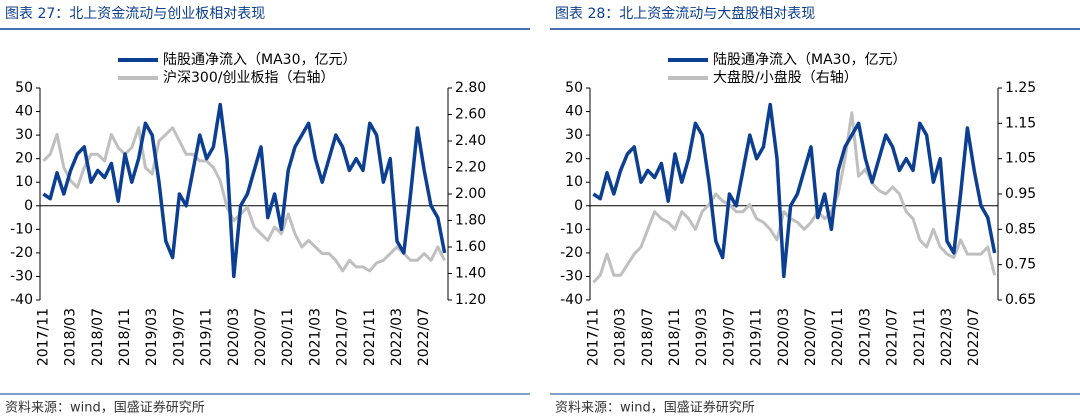 The width and height of the screenshot is (1080, 420). What do you see at coordinates (470, 115) in the screenshot?
I see `y2-tick-label: 2.60` at bounding box center [470, 115].